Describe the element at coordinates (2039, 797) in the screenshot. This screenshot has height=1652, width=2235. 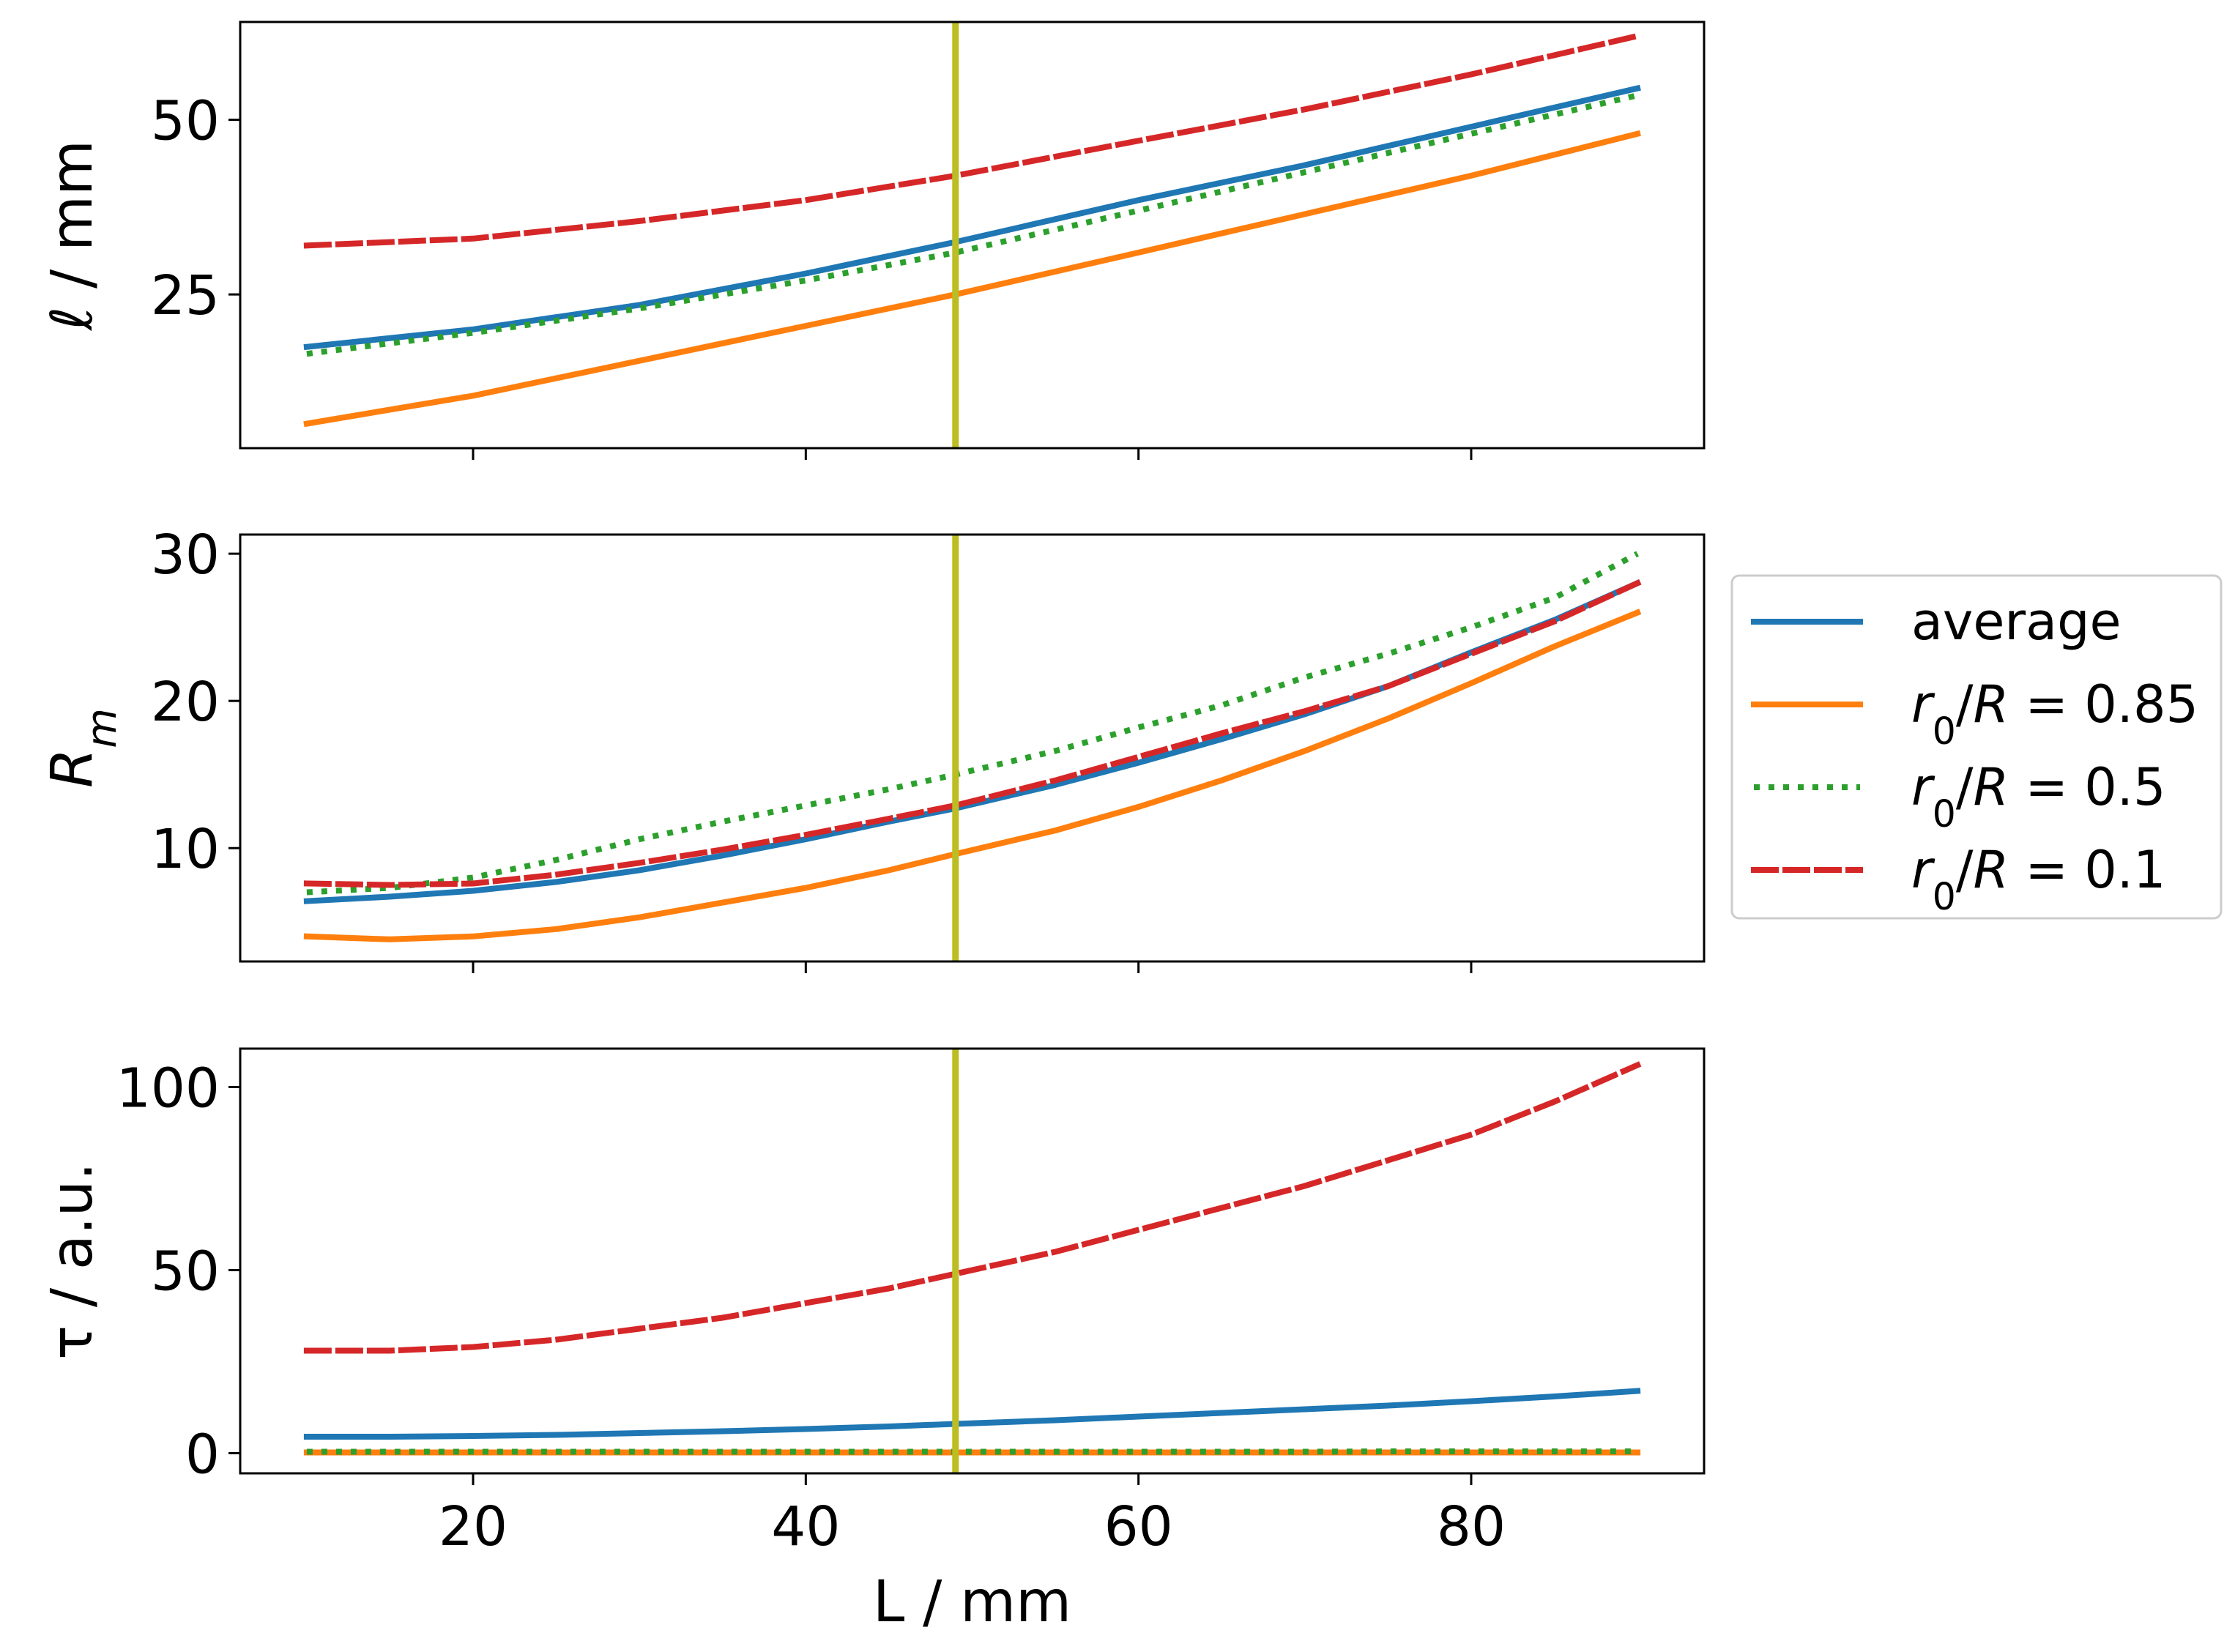
I see `legend-label: r0/R = 0.5` at that location.